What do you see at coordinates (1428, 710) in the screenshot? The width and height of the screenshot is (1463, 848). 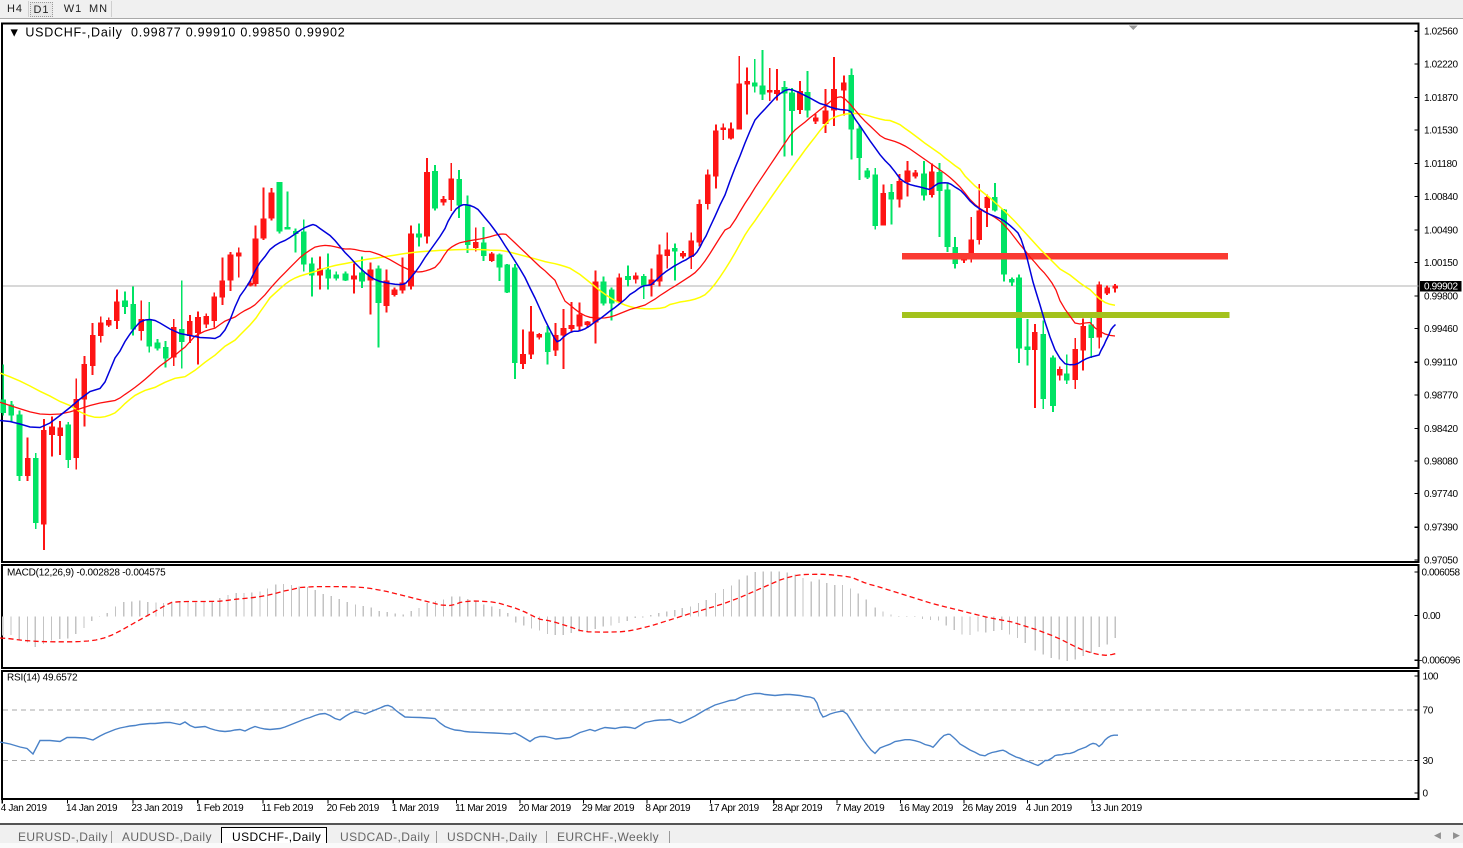 I see `svg-text: 70` at bounding box center [1428, 710].